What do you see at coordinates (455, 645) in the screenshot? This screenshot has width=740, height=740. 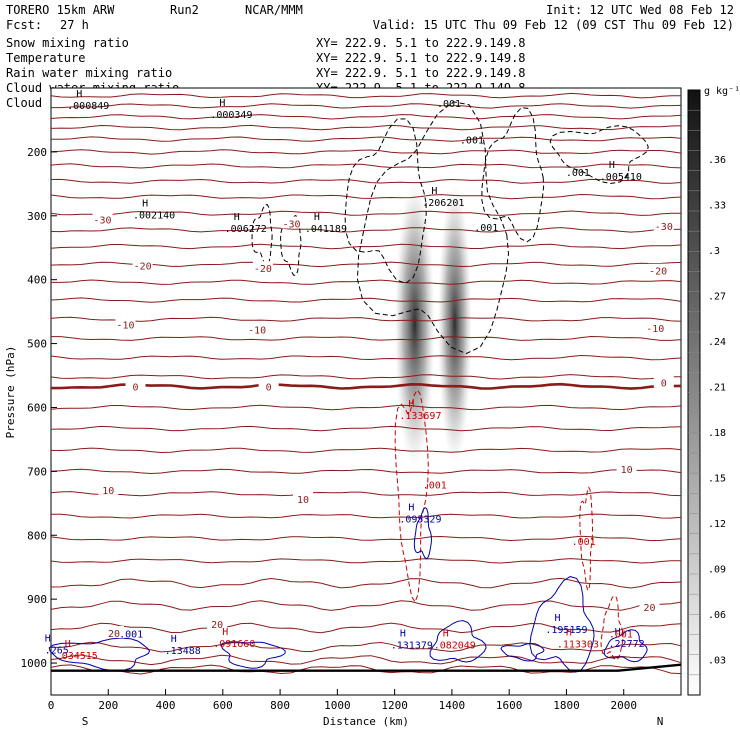 I see `max-value-12: .082049` at bounding box center [455, 645].